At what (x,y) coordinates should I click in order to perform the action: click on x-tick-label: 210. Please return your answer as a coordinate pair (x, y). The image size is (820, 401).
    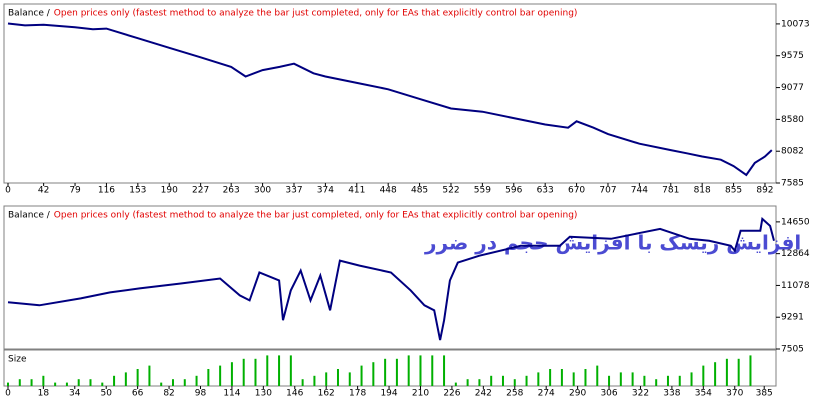
    Looking at the image, I should click on (420, 394).